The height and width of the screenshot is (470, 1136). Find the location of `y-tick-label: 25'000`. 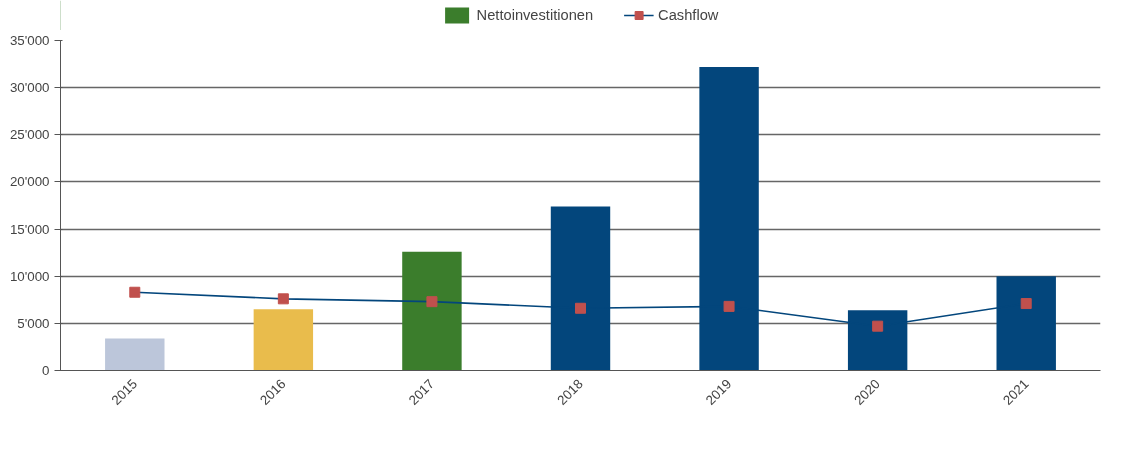

y-tick-label: 25'000 is located at coordinates (29, 135).